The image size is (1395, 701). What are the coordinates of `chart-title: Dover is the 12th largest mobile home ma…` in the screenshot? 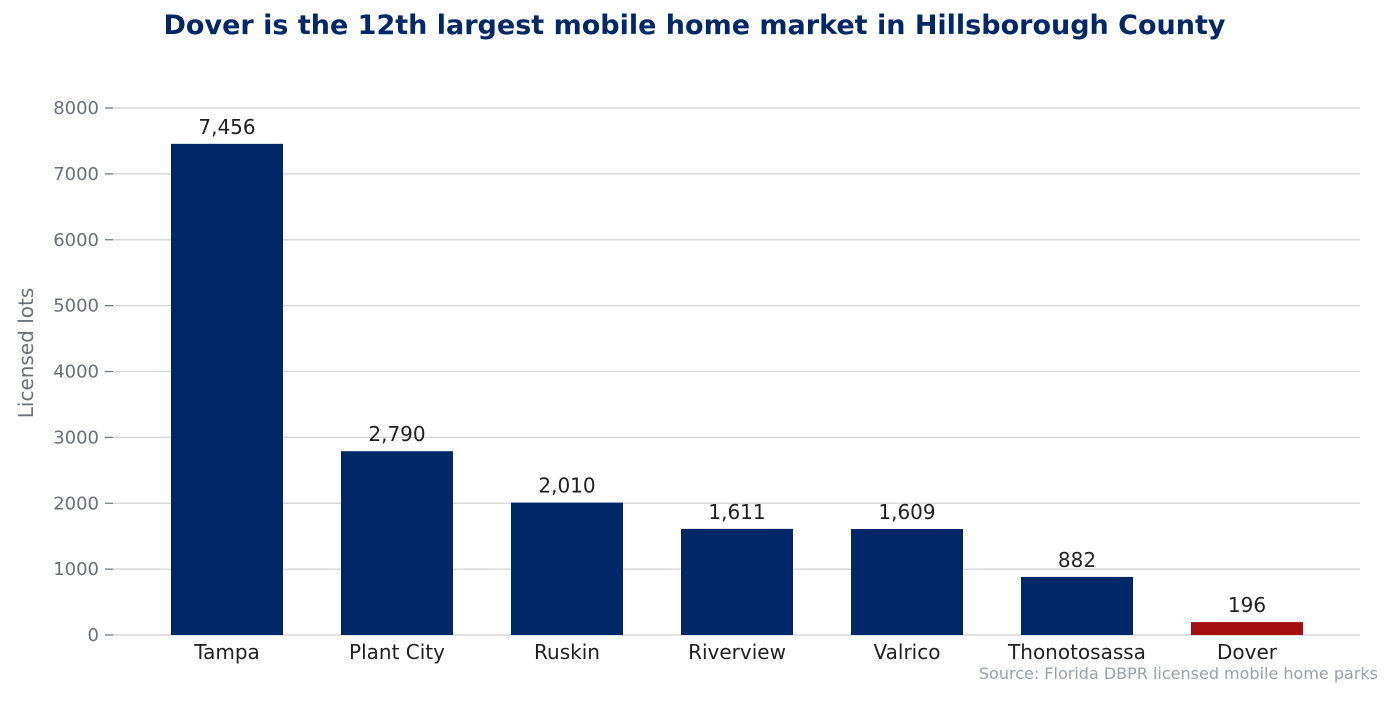 It's located at (694, 25).